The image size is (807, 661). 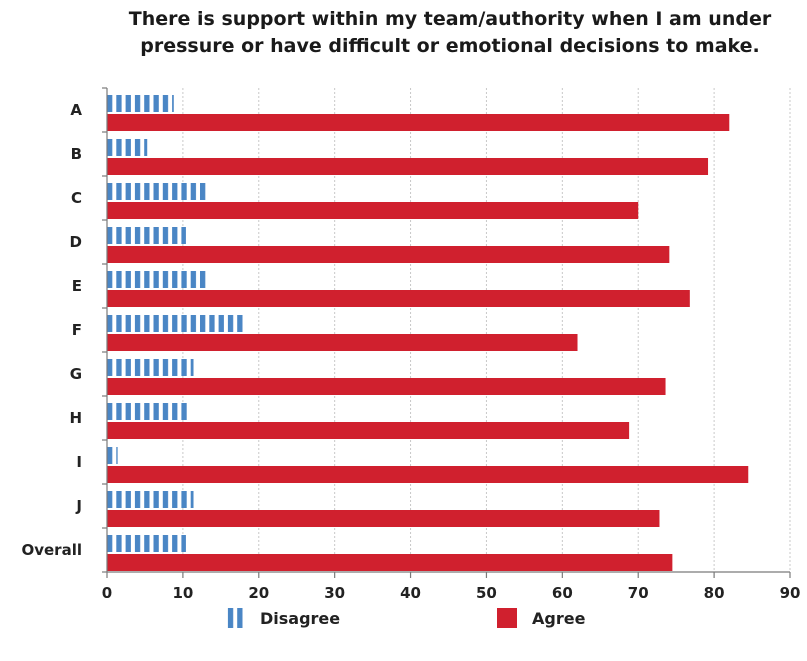 I want to click on x-tick-label-20: 20, so click(x=258, y=593).